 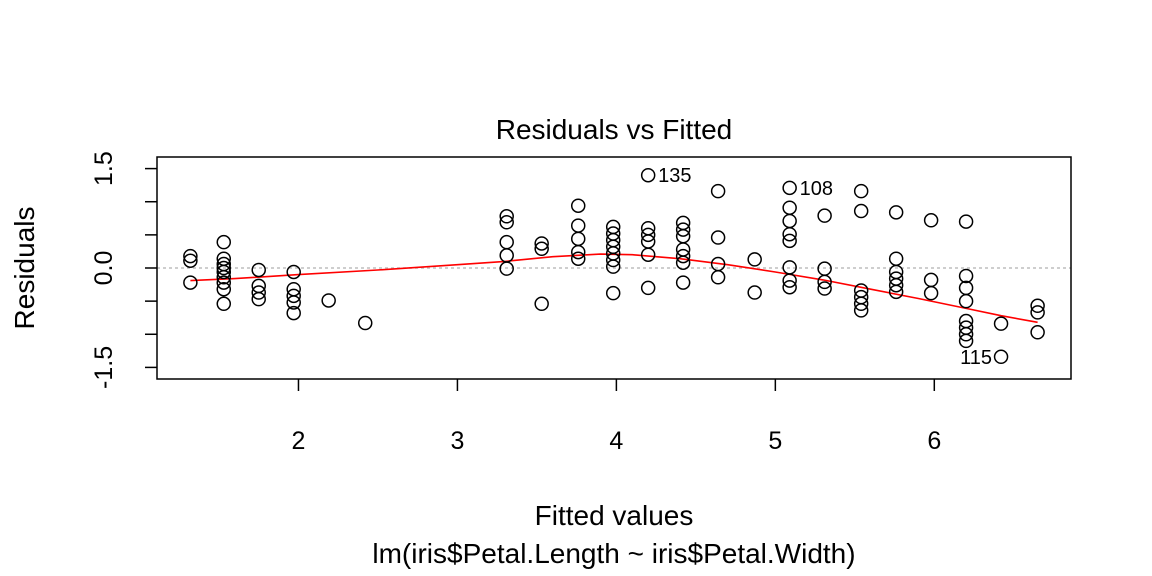 What do you see at coordinates (816, 189) in the screenshot?
I see `point-label: 108` at bounding box center [816, 189].